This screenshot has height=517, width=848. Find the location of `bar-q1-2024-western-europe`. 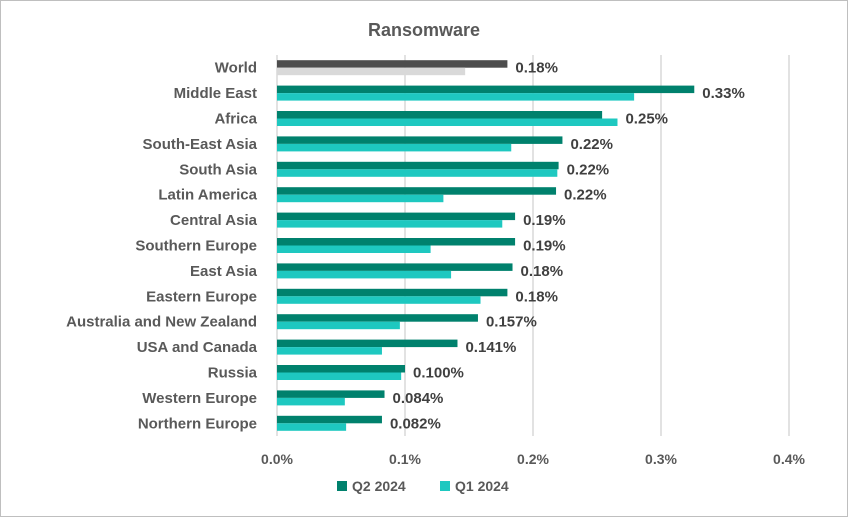

bar-q1-2024-western-europe is located at coordinates (311, 401).